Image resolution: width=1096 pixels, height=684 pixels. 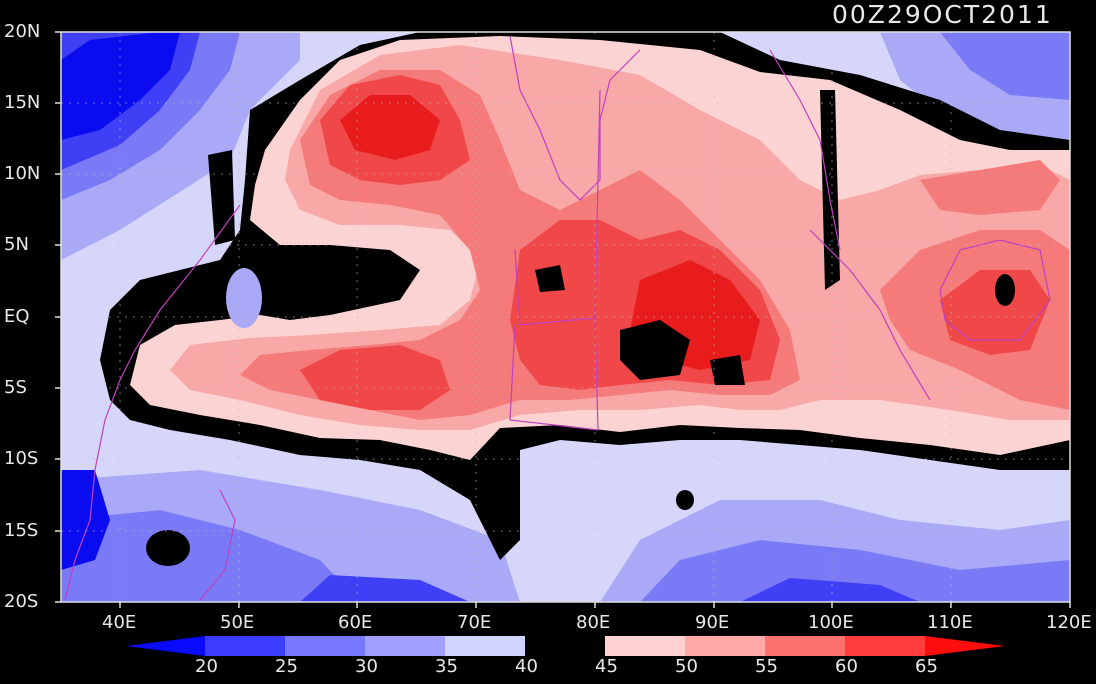 I want to click on field-black-patch-center, so click(x=335, y=277).